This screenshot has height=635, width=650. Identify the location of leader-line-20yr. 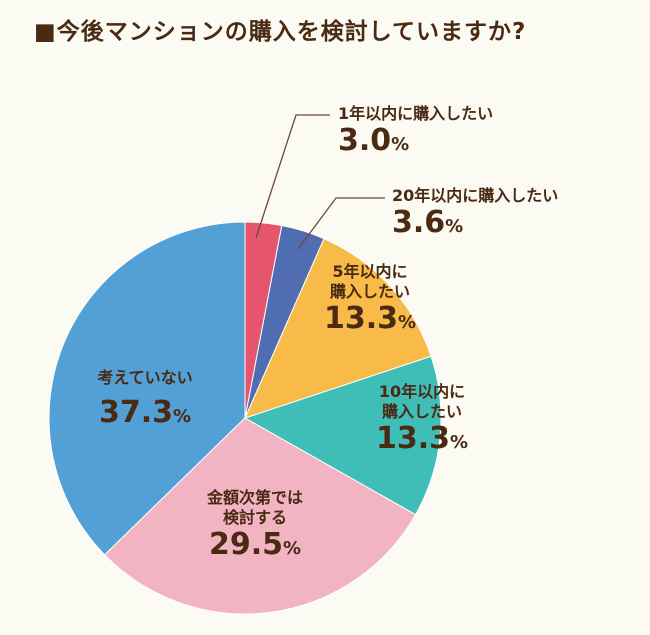
(341, 223).